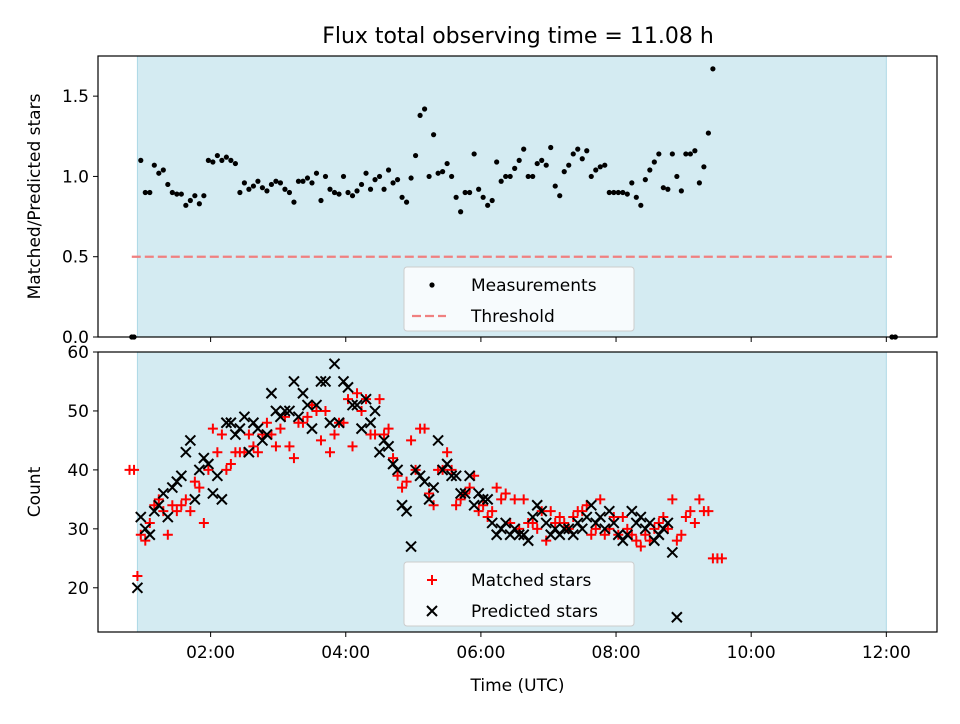  I want to click on legend: Measurements Threshold, so click(519, 299).